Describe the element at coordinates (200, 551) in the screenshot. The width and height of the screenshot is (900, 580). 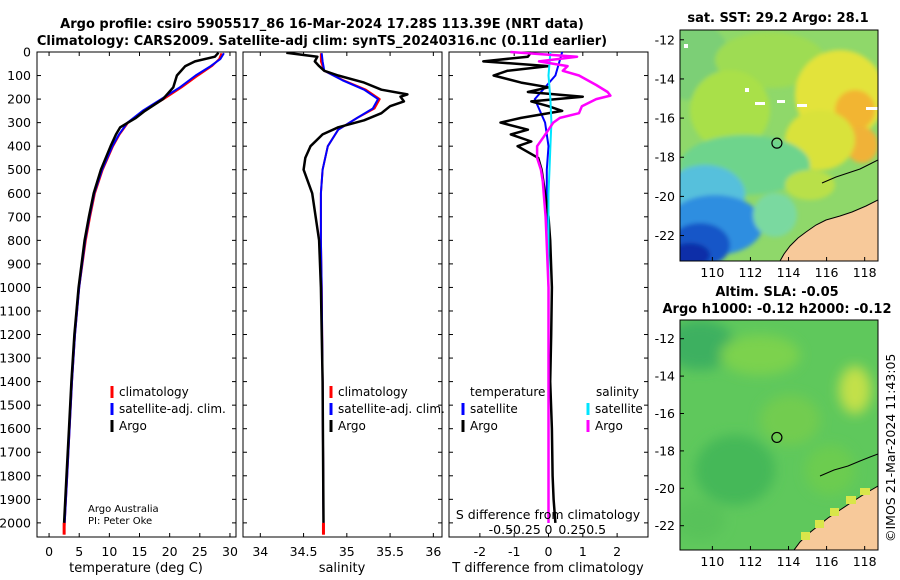
I see `x-tick-label: 25` at that location.